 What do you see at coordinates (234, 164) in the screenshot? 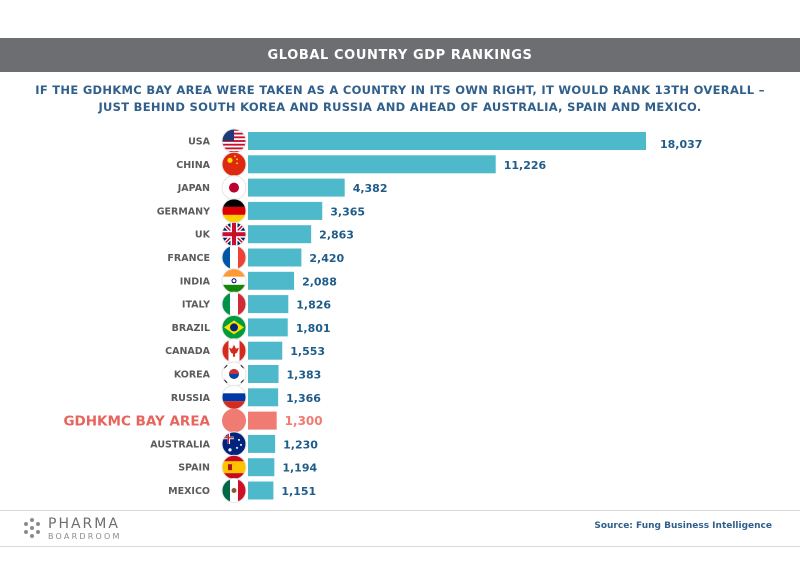
I see `china-flag-icon` at bounding box center [234, 164].